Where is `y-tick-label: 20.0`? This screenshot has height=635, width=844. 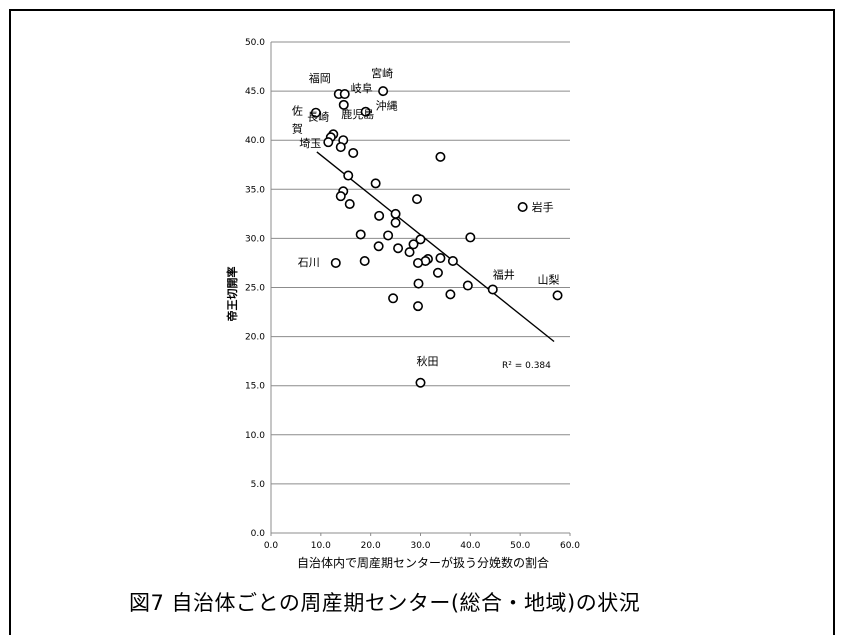
y-tick-label: 20.0 is located at coordinates (255, 338).